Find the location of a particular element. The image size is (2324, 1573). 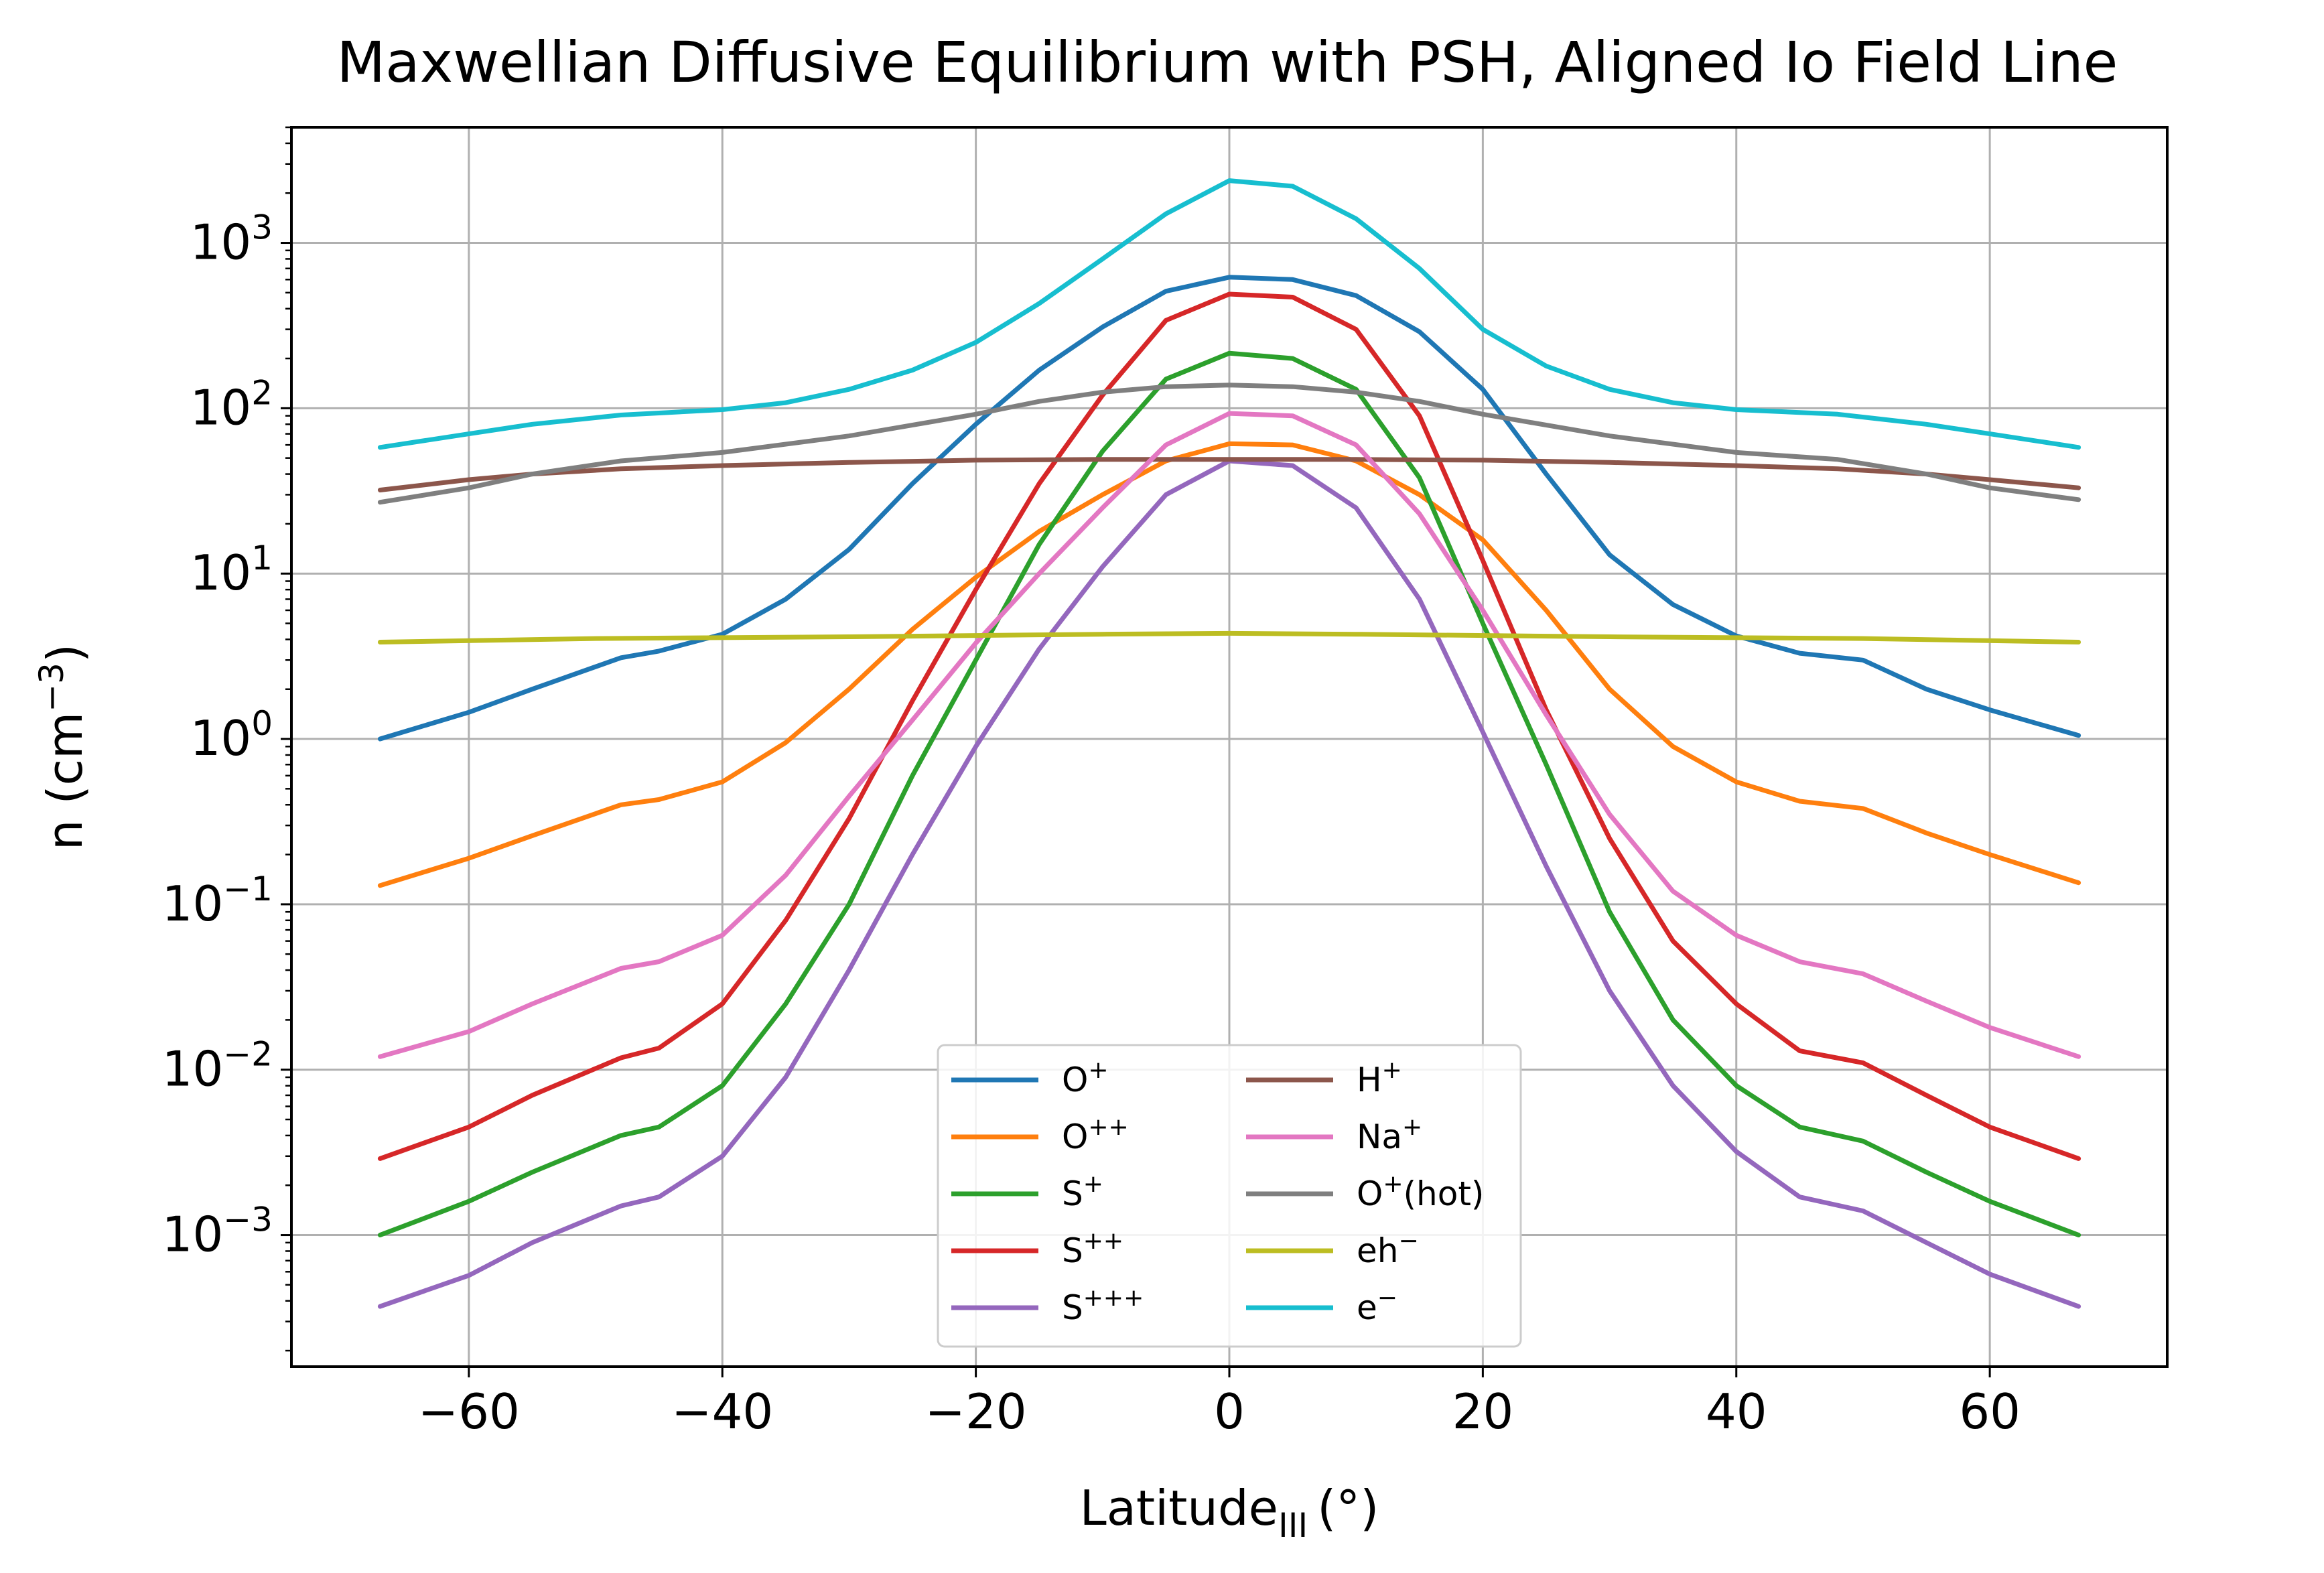

legend-label: S+++ is located at coordinates (1103, 1306).